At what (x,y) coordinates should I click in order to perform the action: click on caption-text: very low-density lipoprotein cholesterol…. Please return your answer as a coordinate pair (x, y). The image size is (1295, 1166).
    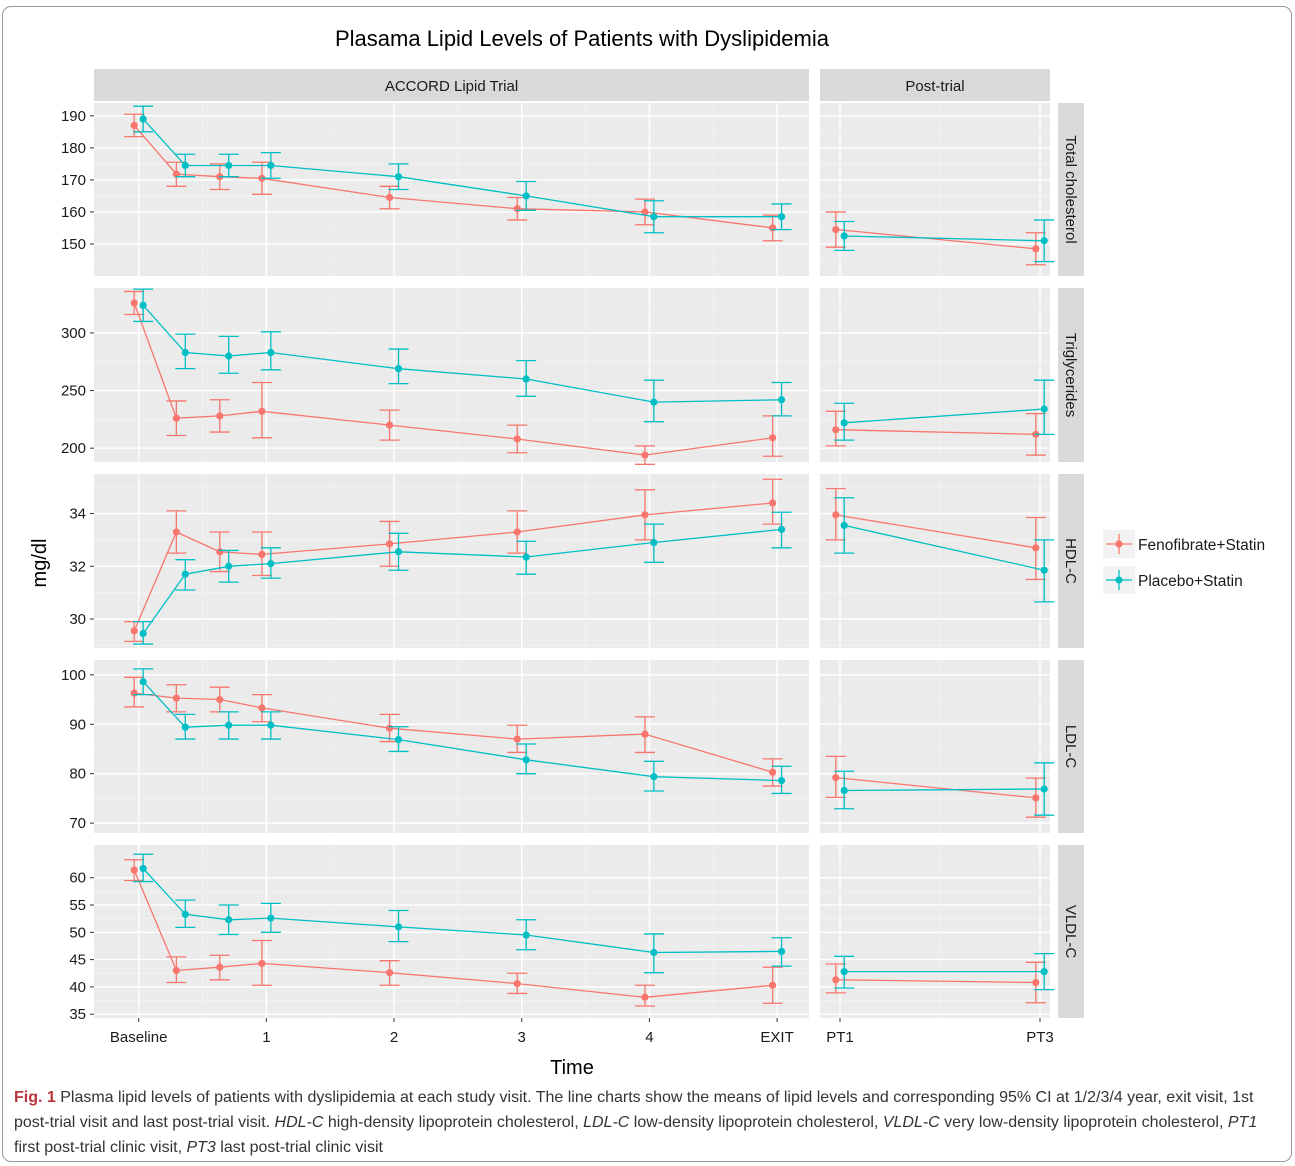
    Looking at the image, I should click on (1083, 1122).